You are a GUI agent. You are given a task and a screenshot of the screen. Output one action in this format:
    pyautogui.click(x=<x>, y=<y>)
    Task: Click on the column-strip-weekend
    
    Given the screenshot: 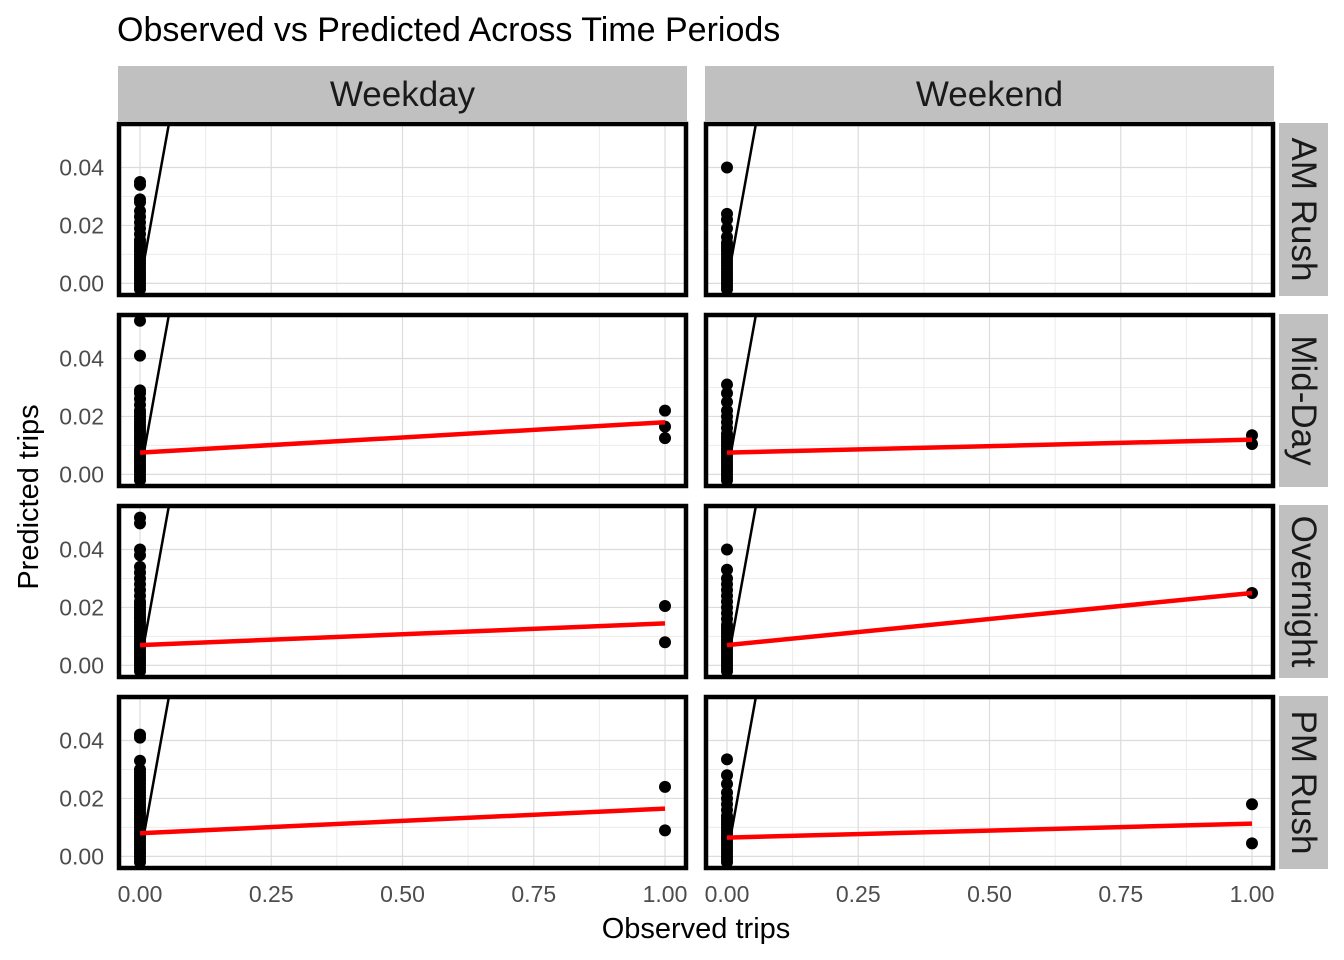 What is the action you would take?
    pyautogui.click(x=989, y=93)
    